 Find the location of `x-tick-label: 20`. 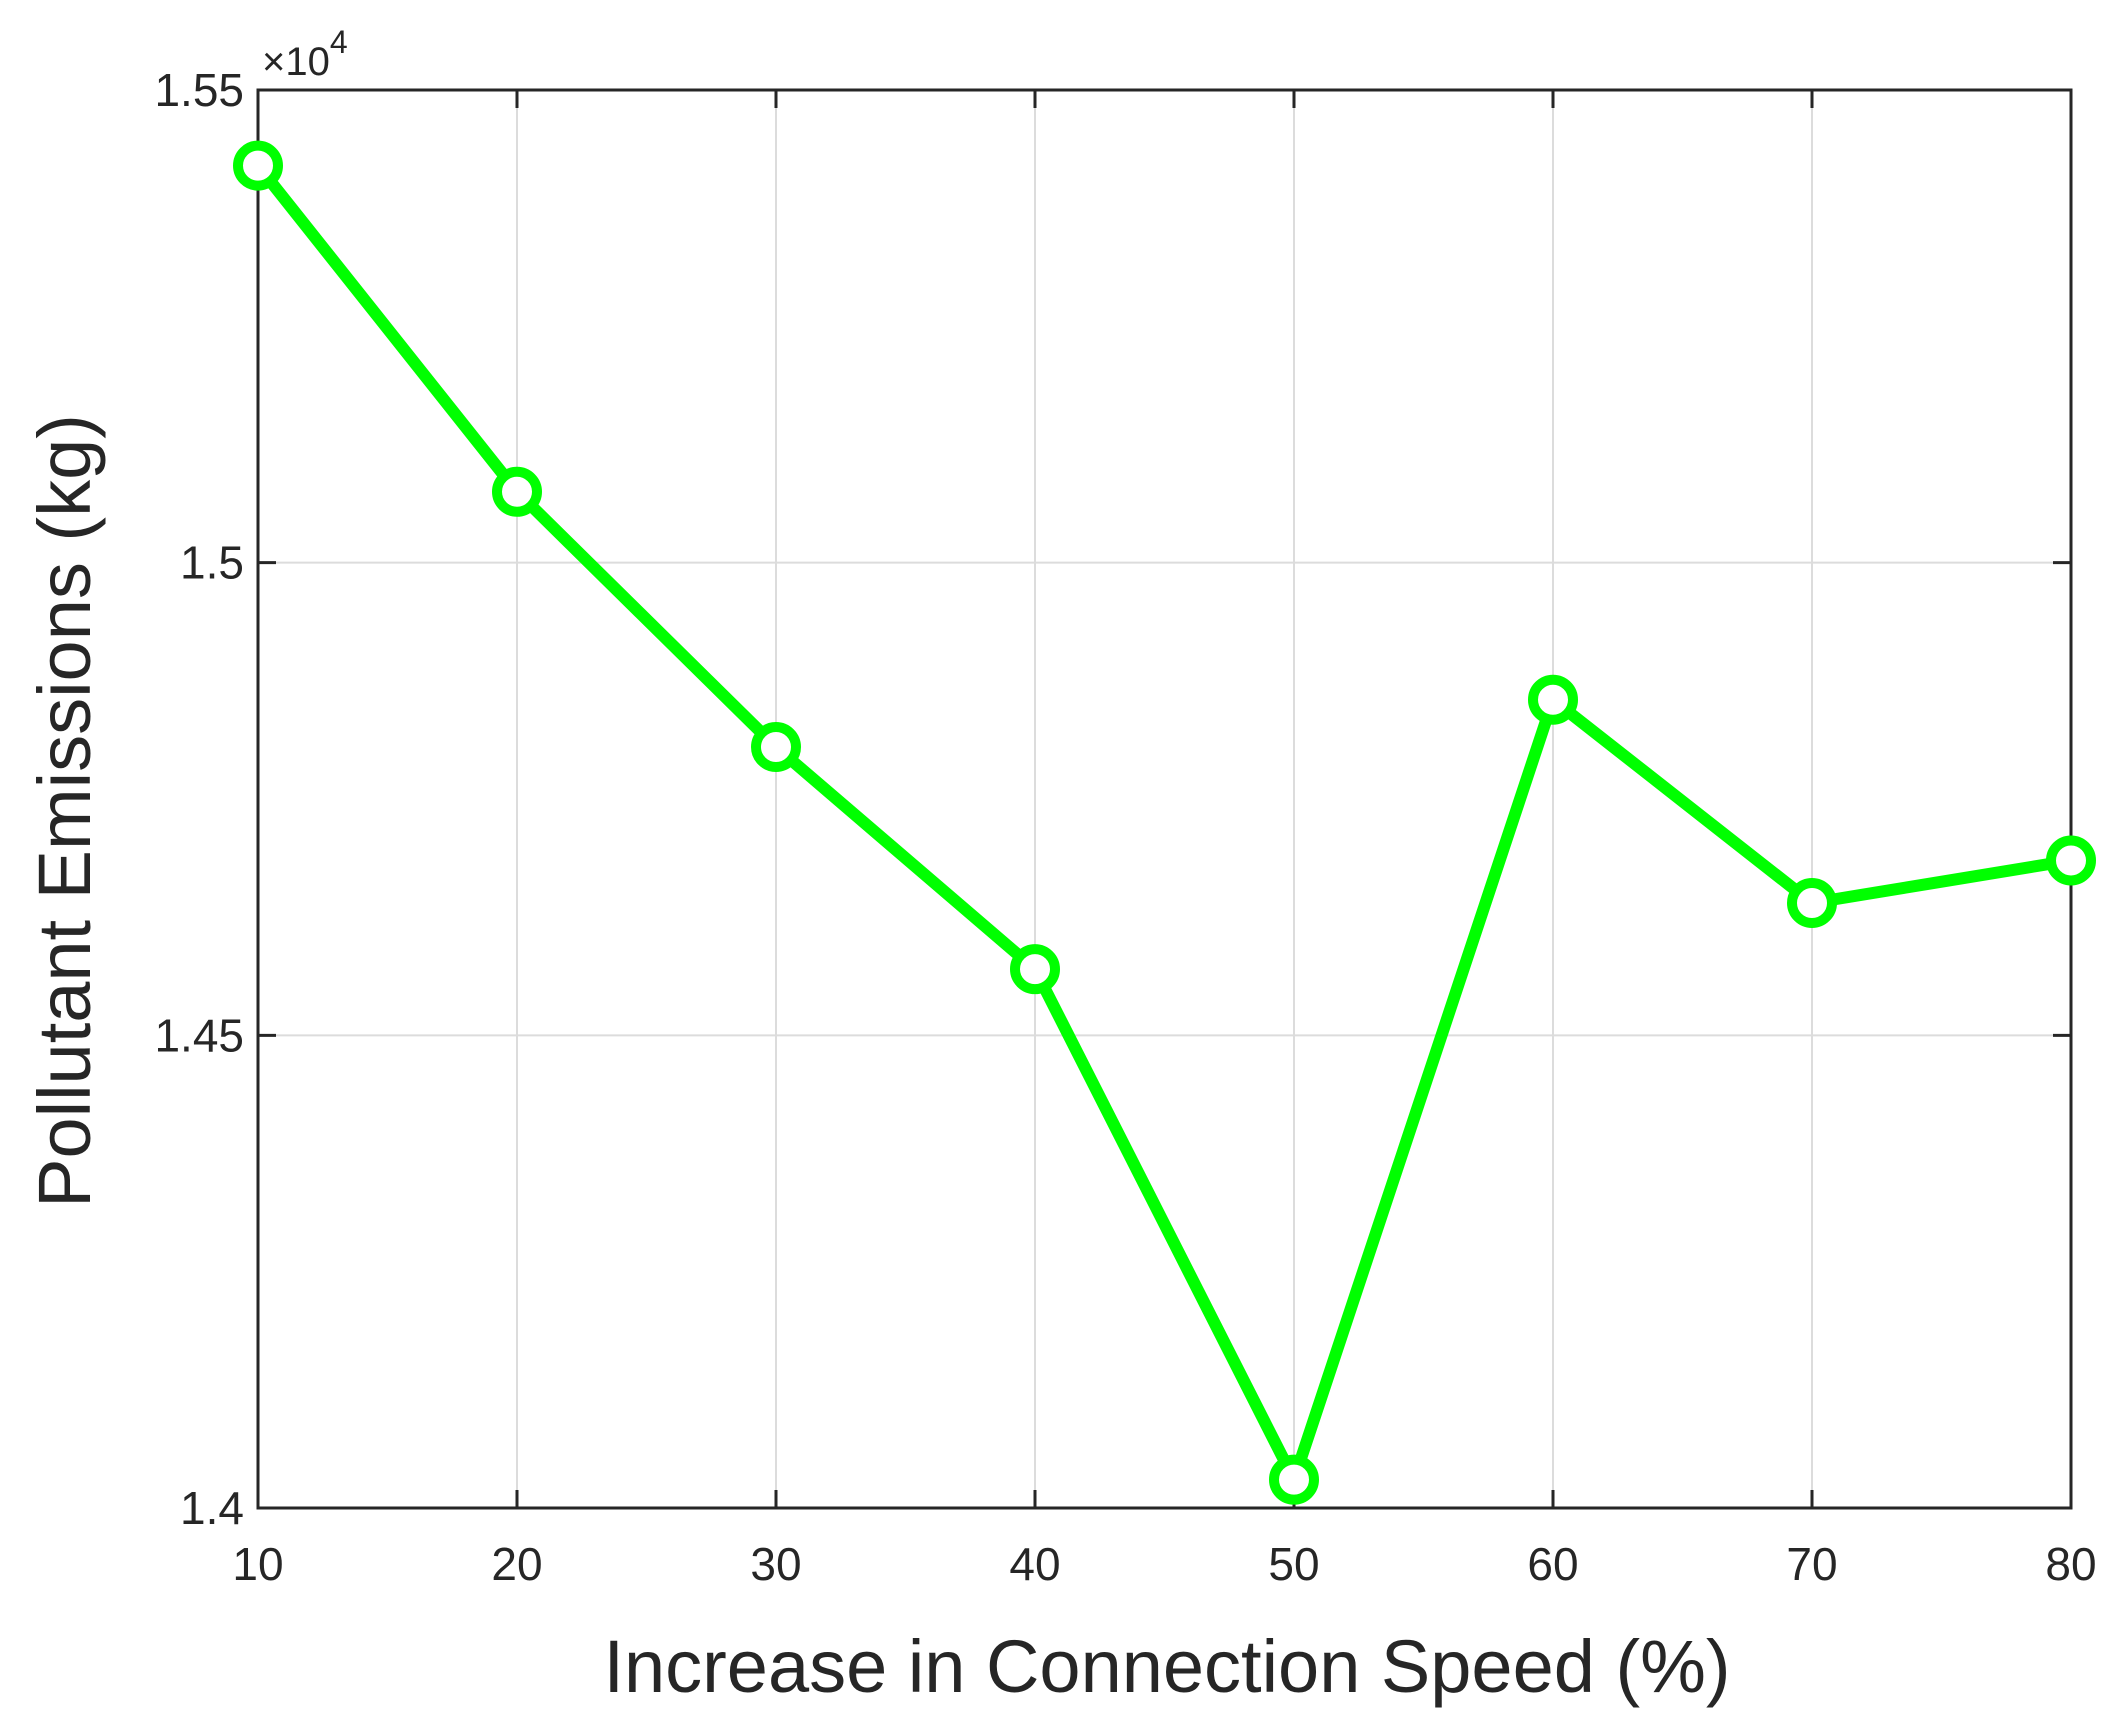

x-tick-label: 20 is located at coordinates (516, 1564).